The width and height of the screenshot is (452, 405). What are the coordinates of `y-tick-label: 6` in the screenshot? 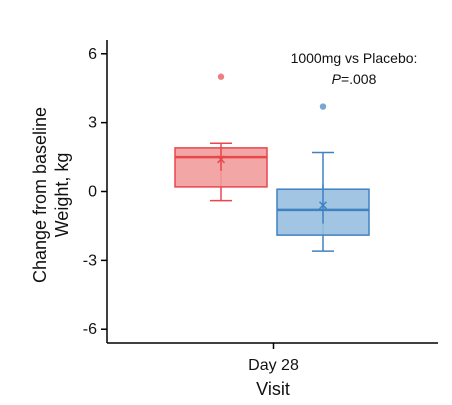 It's located at (92, 54).